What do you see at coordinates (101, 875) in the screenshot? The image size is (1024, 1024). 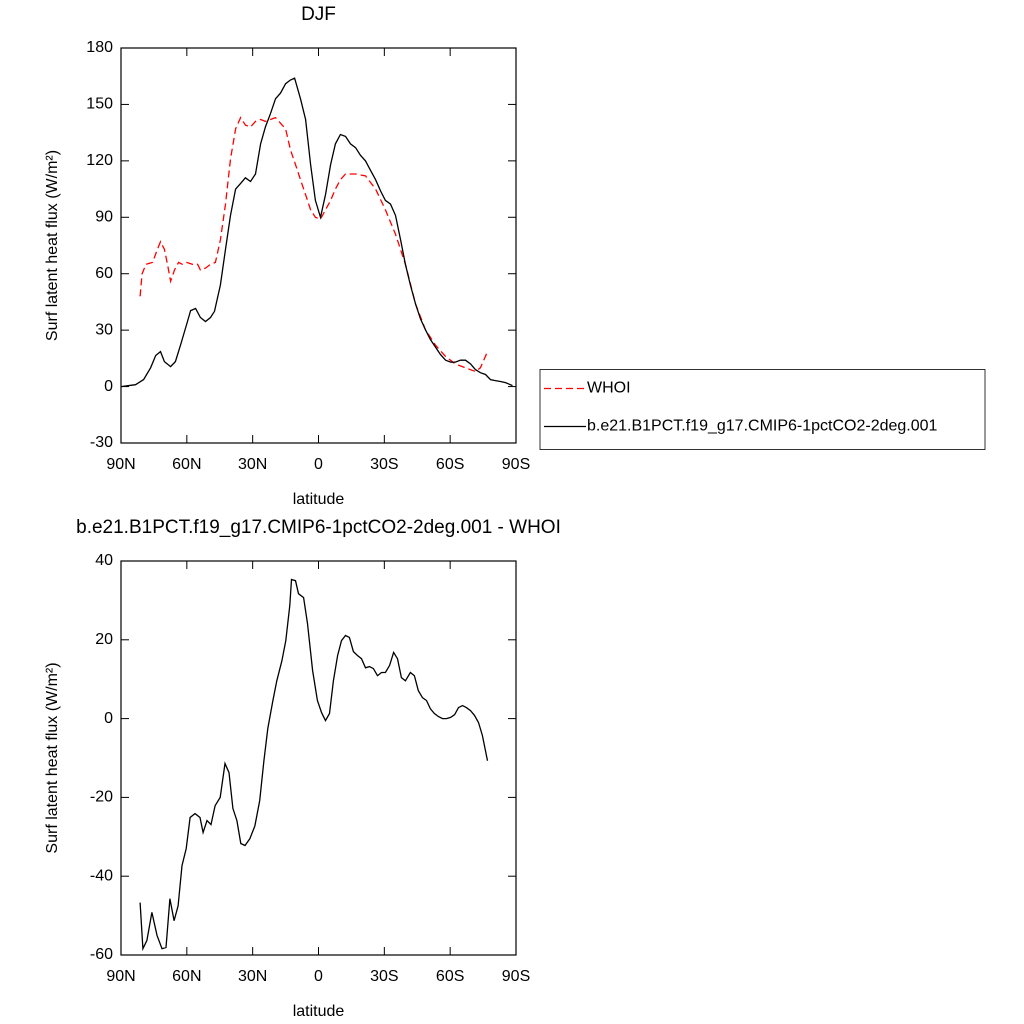 I see `y-tick-label: -40` at bounding box center [101, 875].